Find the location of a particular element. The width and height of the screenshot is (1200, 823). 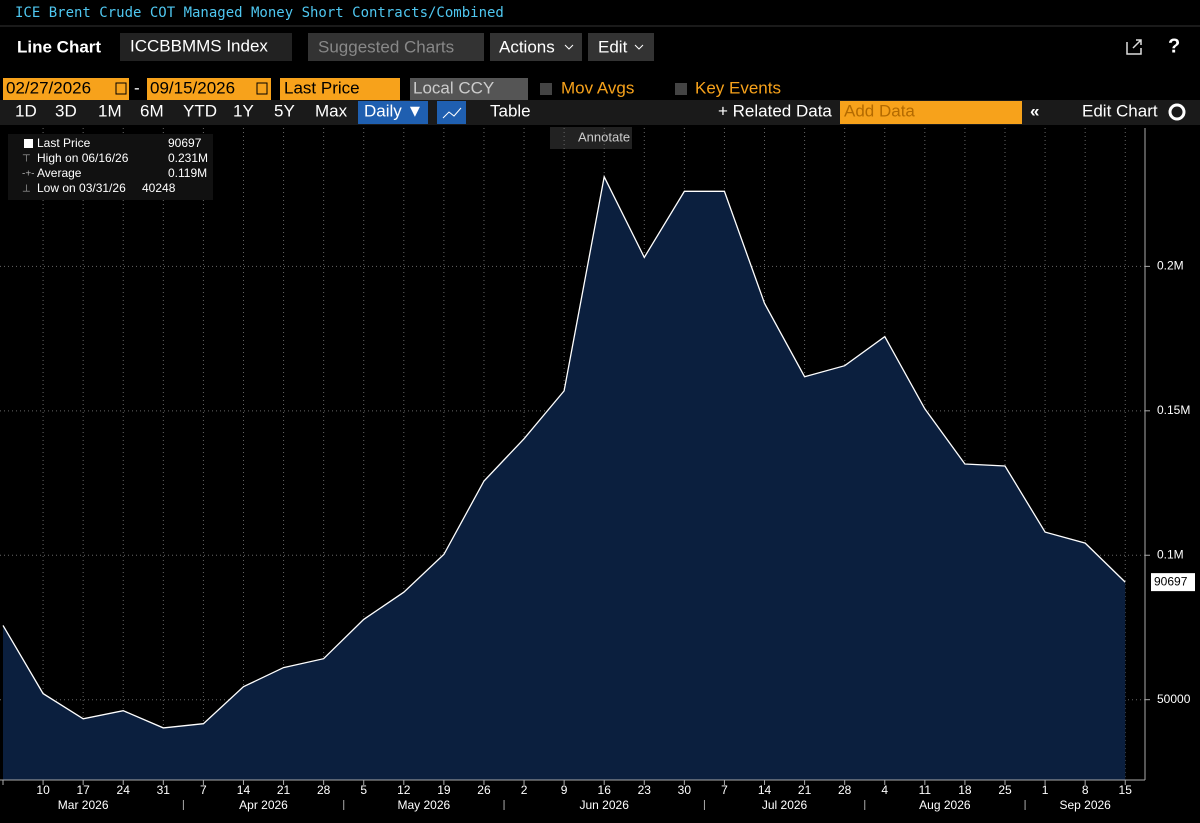

ticker: ICCBBMMS Index is located at coordinates (199, 45).